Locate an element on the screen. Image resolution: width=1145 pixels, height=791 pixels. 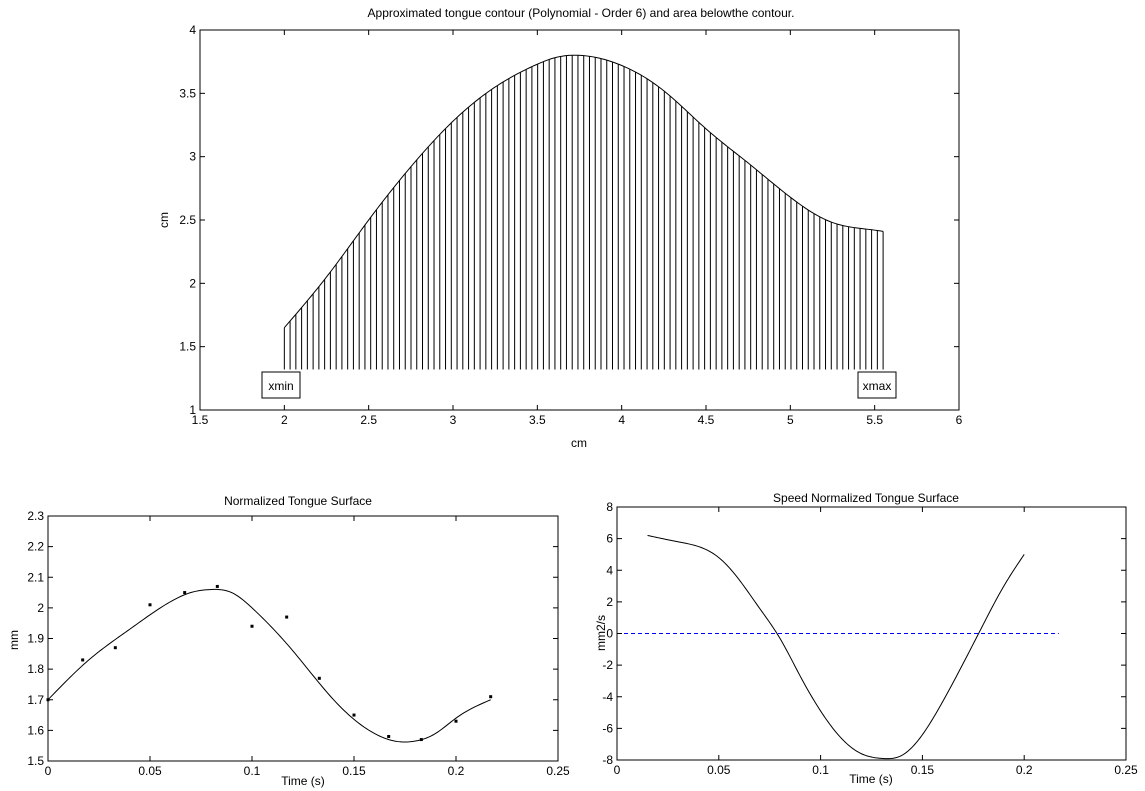
surface-data-points is located at coordinates (269, 663).